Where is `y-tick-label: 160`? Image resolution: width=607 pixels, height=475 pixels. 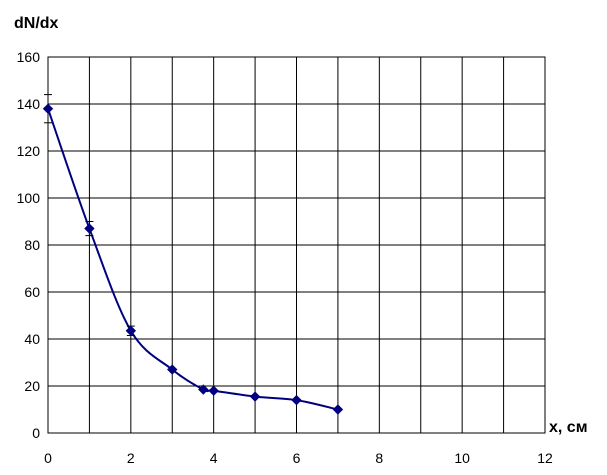
y-tick-label: 160 is located at coordinates (29, 57).